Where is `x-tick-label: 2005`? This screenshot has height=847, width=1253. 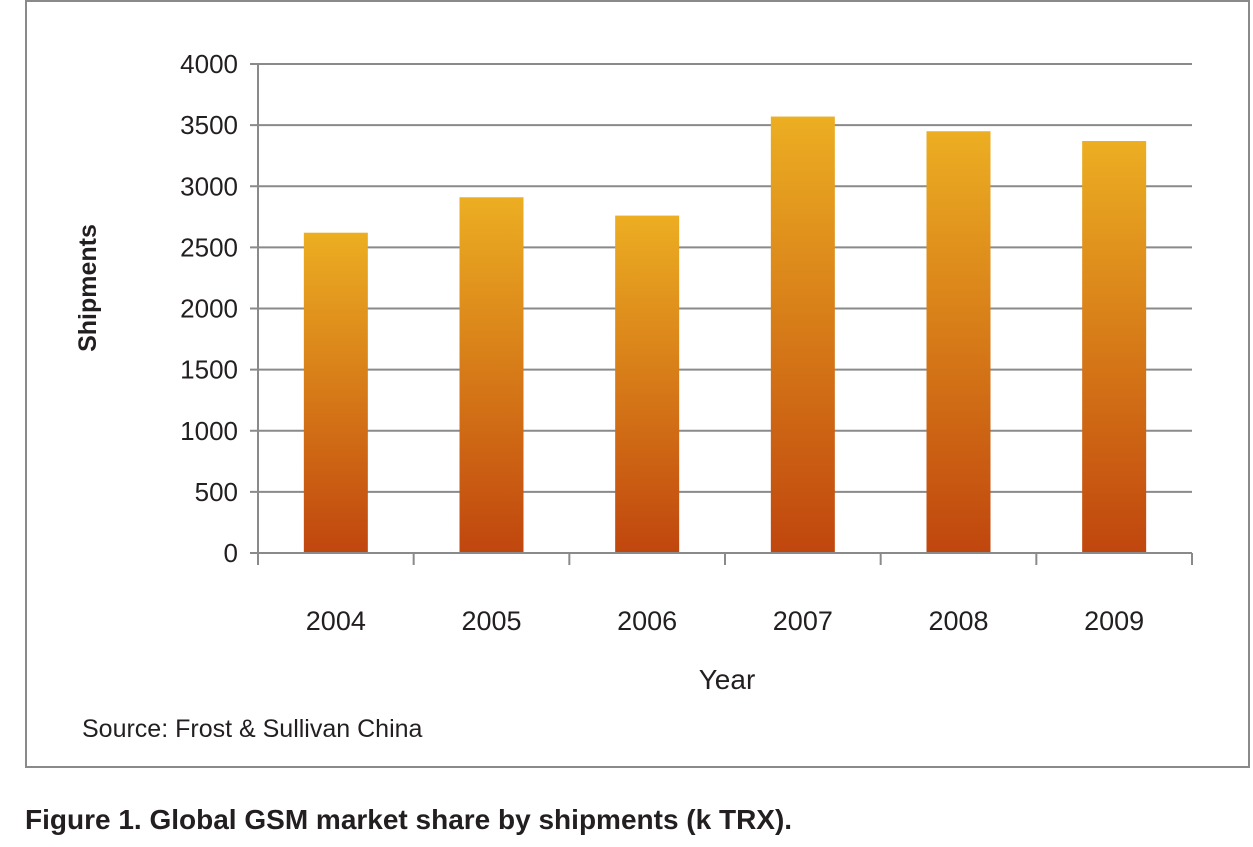 x-tick-label: 2005 is located at coordinates (491, 621).